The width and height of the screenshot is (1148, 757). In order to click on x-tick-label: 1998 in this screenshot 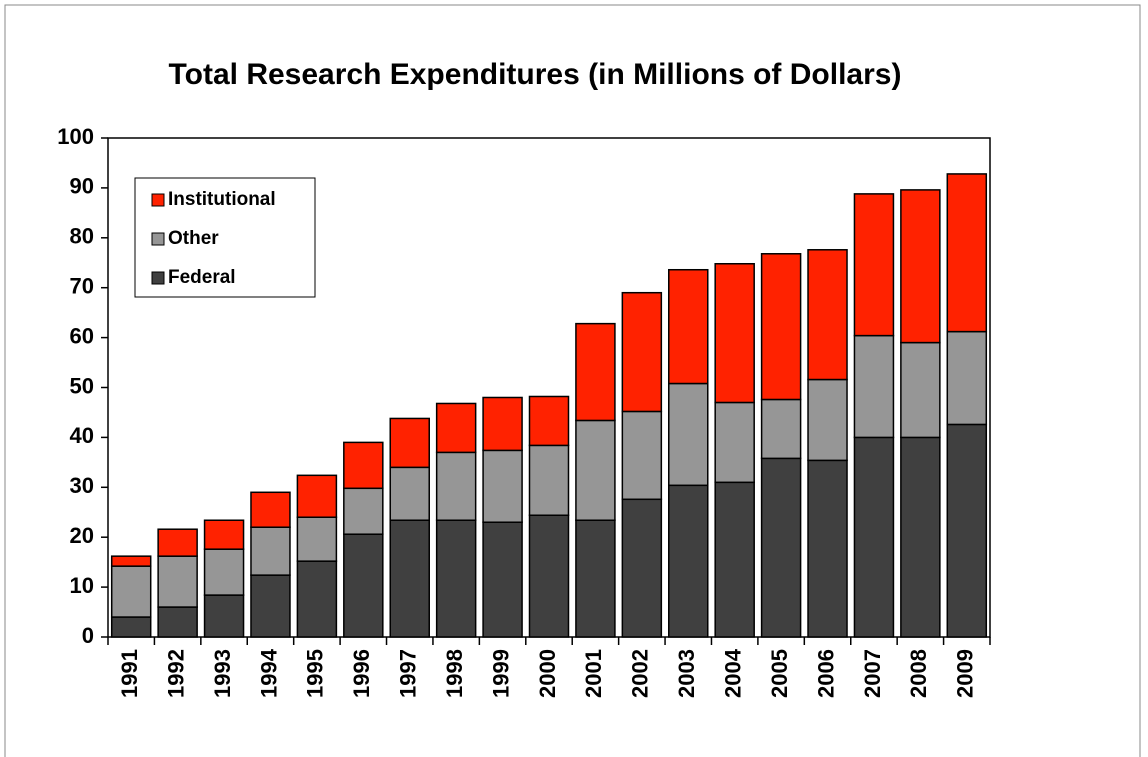, I will do `click(454, 673)`.